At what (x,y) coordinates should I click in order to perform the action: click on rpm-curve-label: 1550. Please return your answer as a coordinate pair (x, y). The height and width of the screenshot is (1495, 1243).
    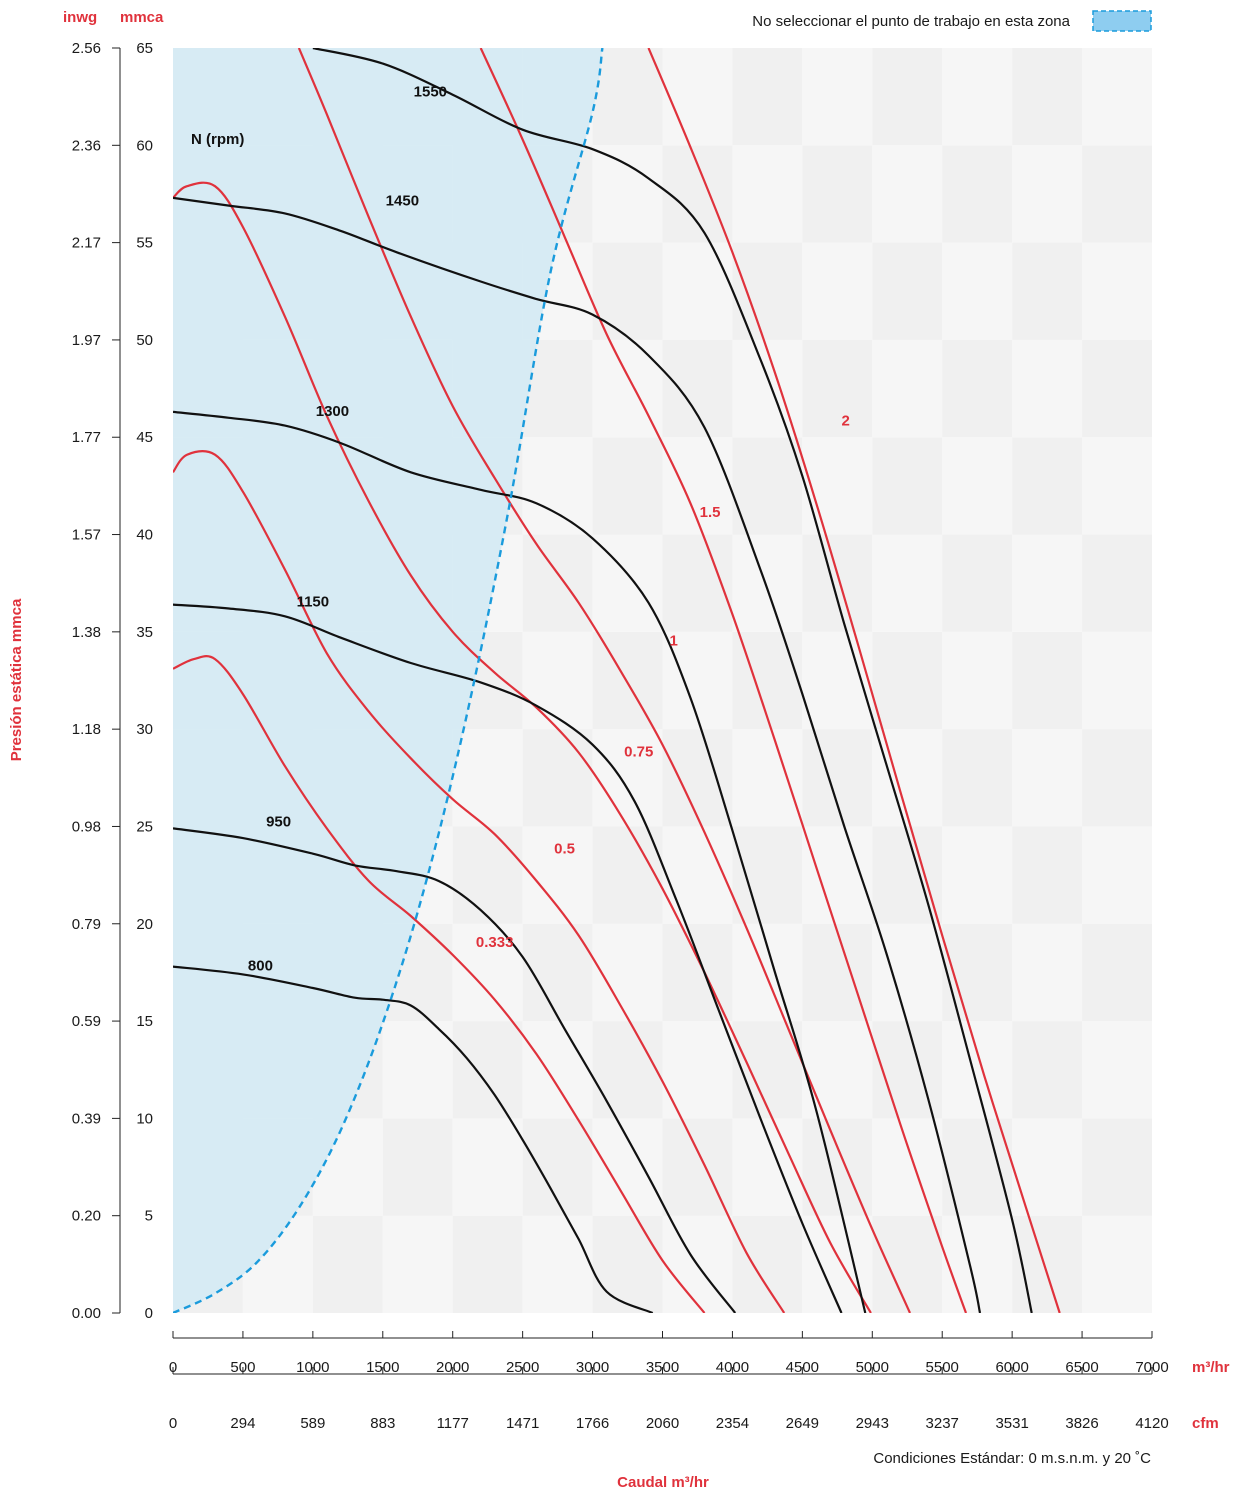
    Looking at the image, I should click on (430, 92).